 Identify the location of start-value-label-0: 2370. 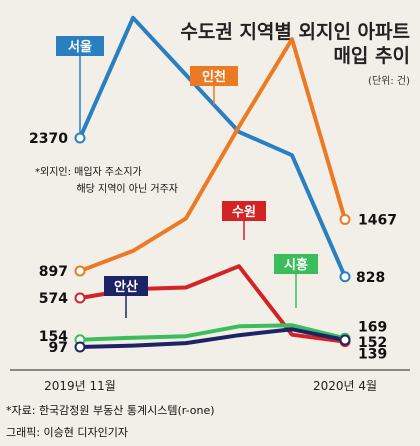
(48, 139).